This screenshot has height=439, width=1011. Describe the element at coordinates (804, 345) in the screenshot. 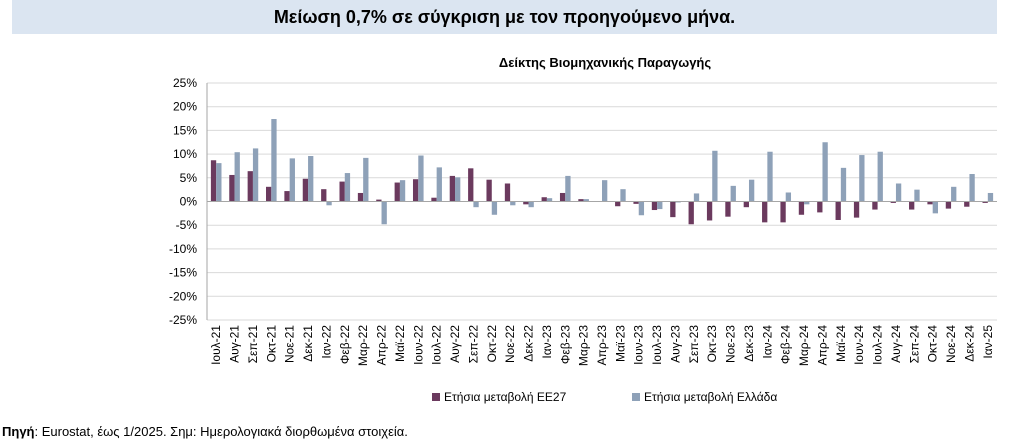

I see `x-tick-label: Μαρ-24` at that location.